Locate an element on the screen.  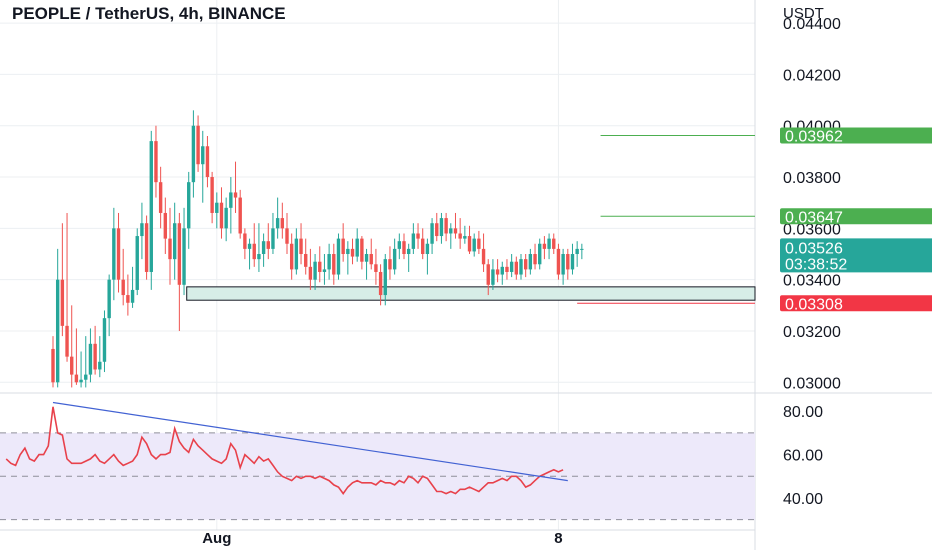
last-price-badge is located at coordinates (856, 255).